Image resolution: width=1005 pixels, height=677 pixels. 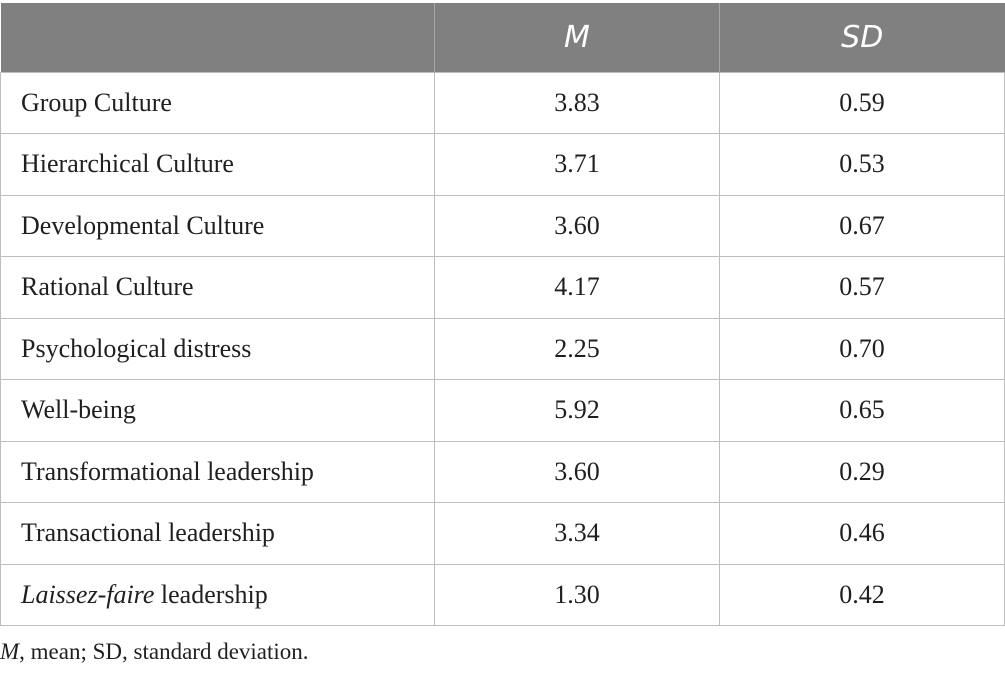 What do you see at coordinates (577, 594) in the screenshot?
I see `row-mean: 1.30` at bounding box center [577, 594].